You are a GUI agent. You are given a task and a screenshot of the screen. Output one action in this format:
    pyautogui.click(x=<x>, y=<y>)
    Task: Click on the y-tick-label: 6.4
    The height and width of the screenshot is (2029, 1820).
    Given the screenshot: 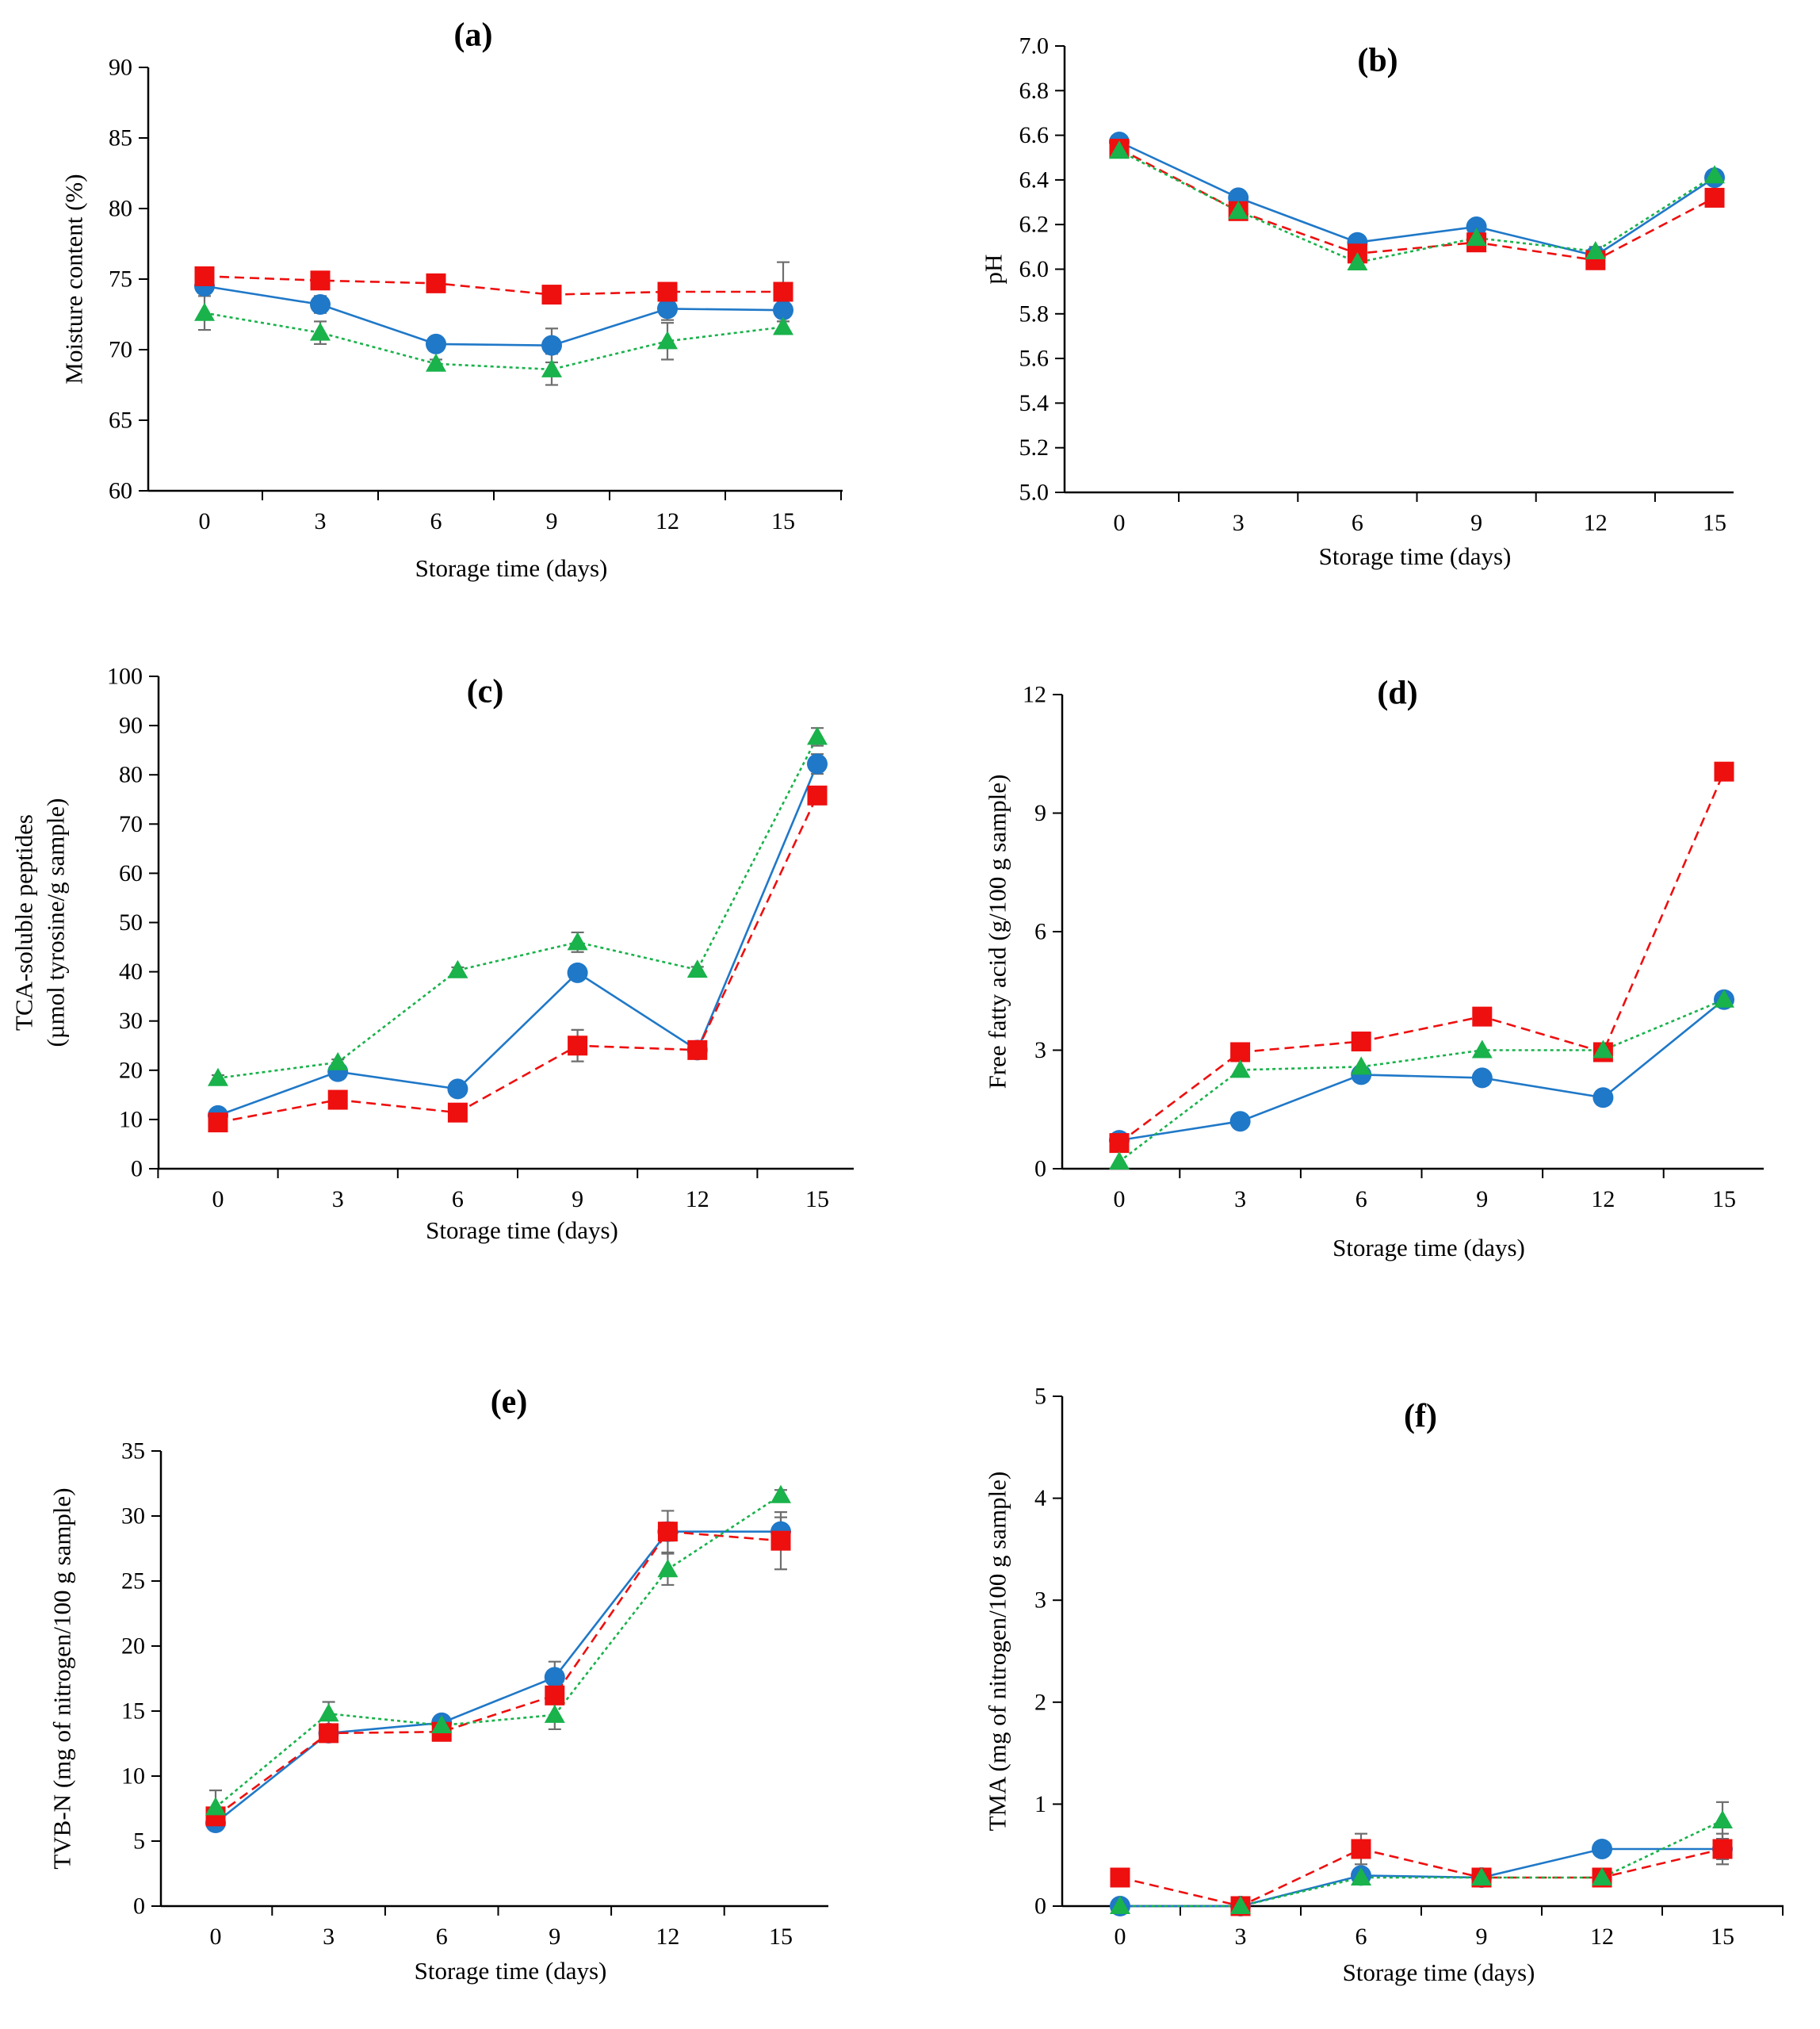 What is the action you would take?
    pyautogui.click(x=1034, y=180)
    